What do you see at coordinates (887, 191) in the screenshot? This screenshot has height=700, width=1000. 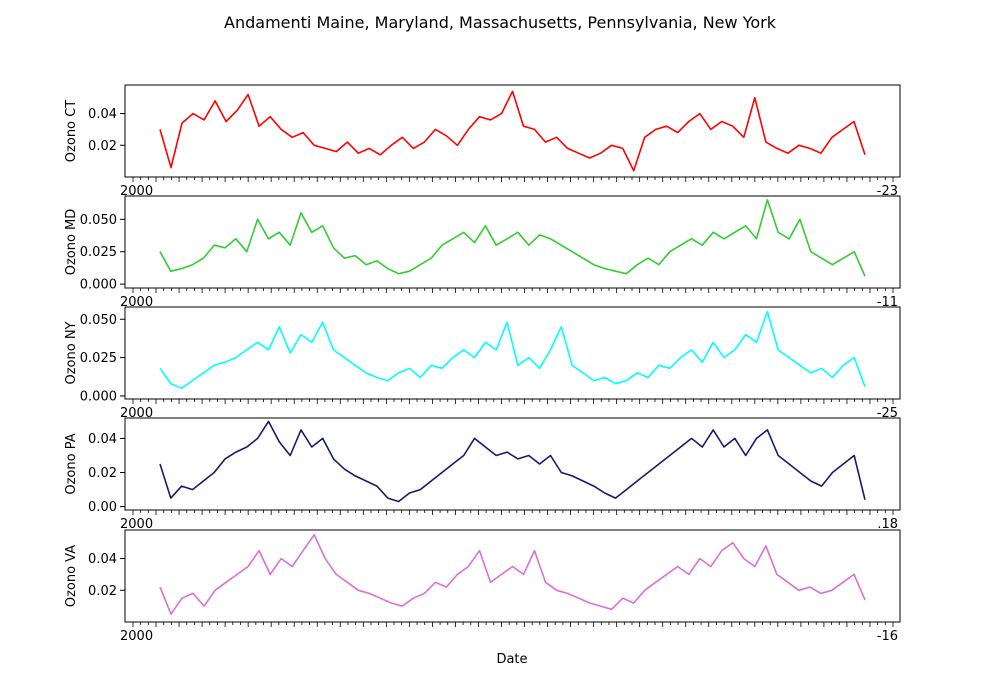 I see `x-tick-label-last: -23` at bounding box center [887, 191].